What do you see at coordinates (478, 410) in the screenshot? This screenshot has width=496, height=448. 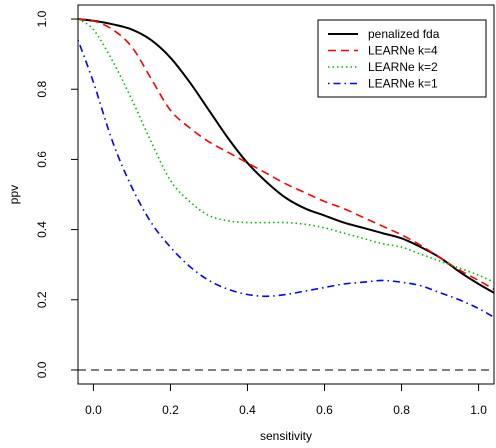 I see `x-tick-label: 1.0` at bounding box center [478, 410].